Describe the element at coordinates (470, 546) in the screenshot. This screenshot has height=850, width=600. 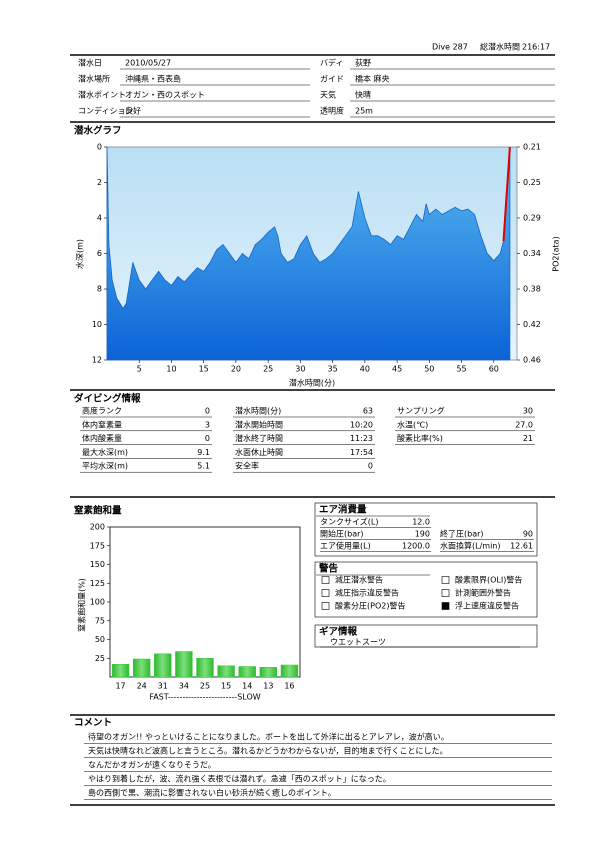
I see `air-label: 水面換算(L/min)` at that location.